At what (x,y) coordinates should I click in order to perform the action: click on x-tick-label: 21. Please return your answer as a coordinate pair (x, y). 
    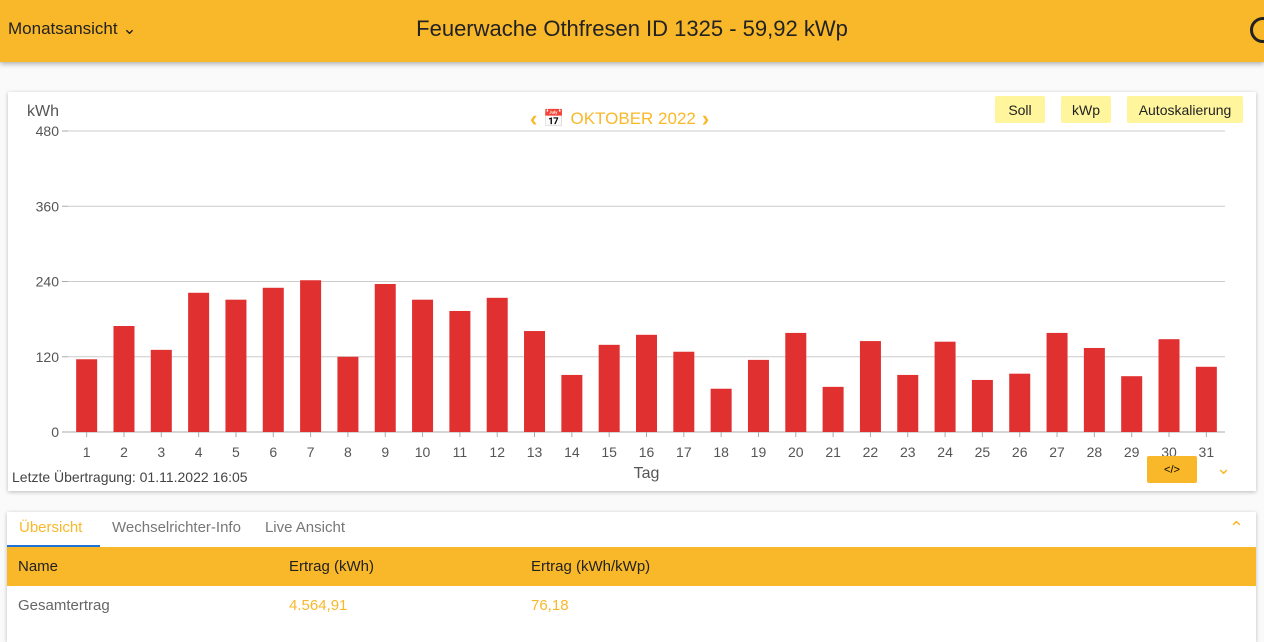
    Looking at the image, I should click on (833, 452).